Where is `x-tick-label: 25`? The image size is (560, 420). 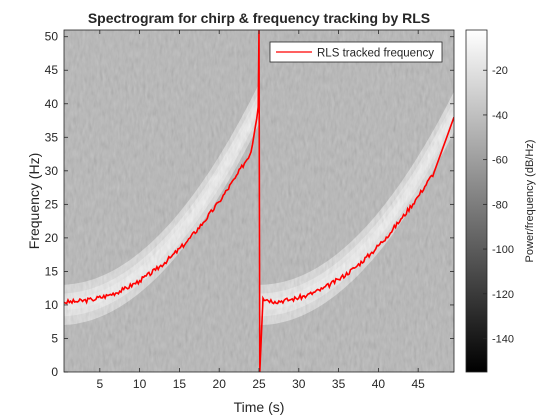
x-tick-label: 25 is located at coordinates (259, 384).